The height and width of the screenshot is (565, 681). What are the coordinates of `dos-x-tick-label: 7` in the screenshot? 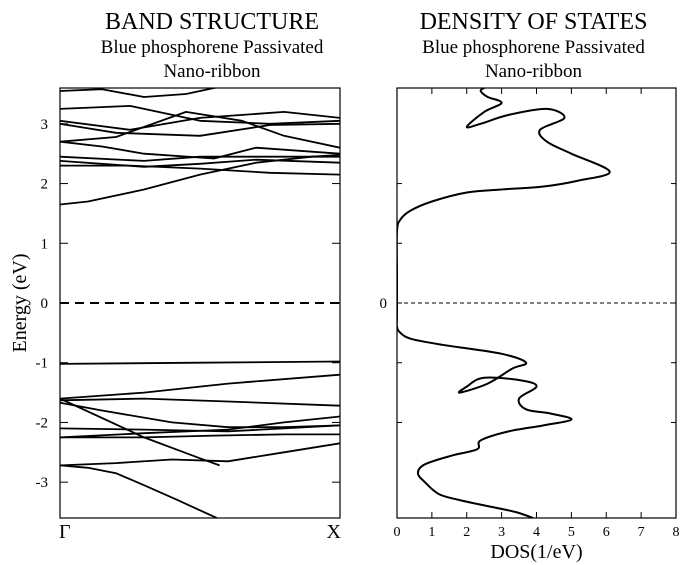 It's located at (641, 532).